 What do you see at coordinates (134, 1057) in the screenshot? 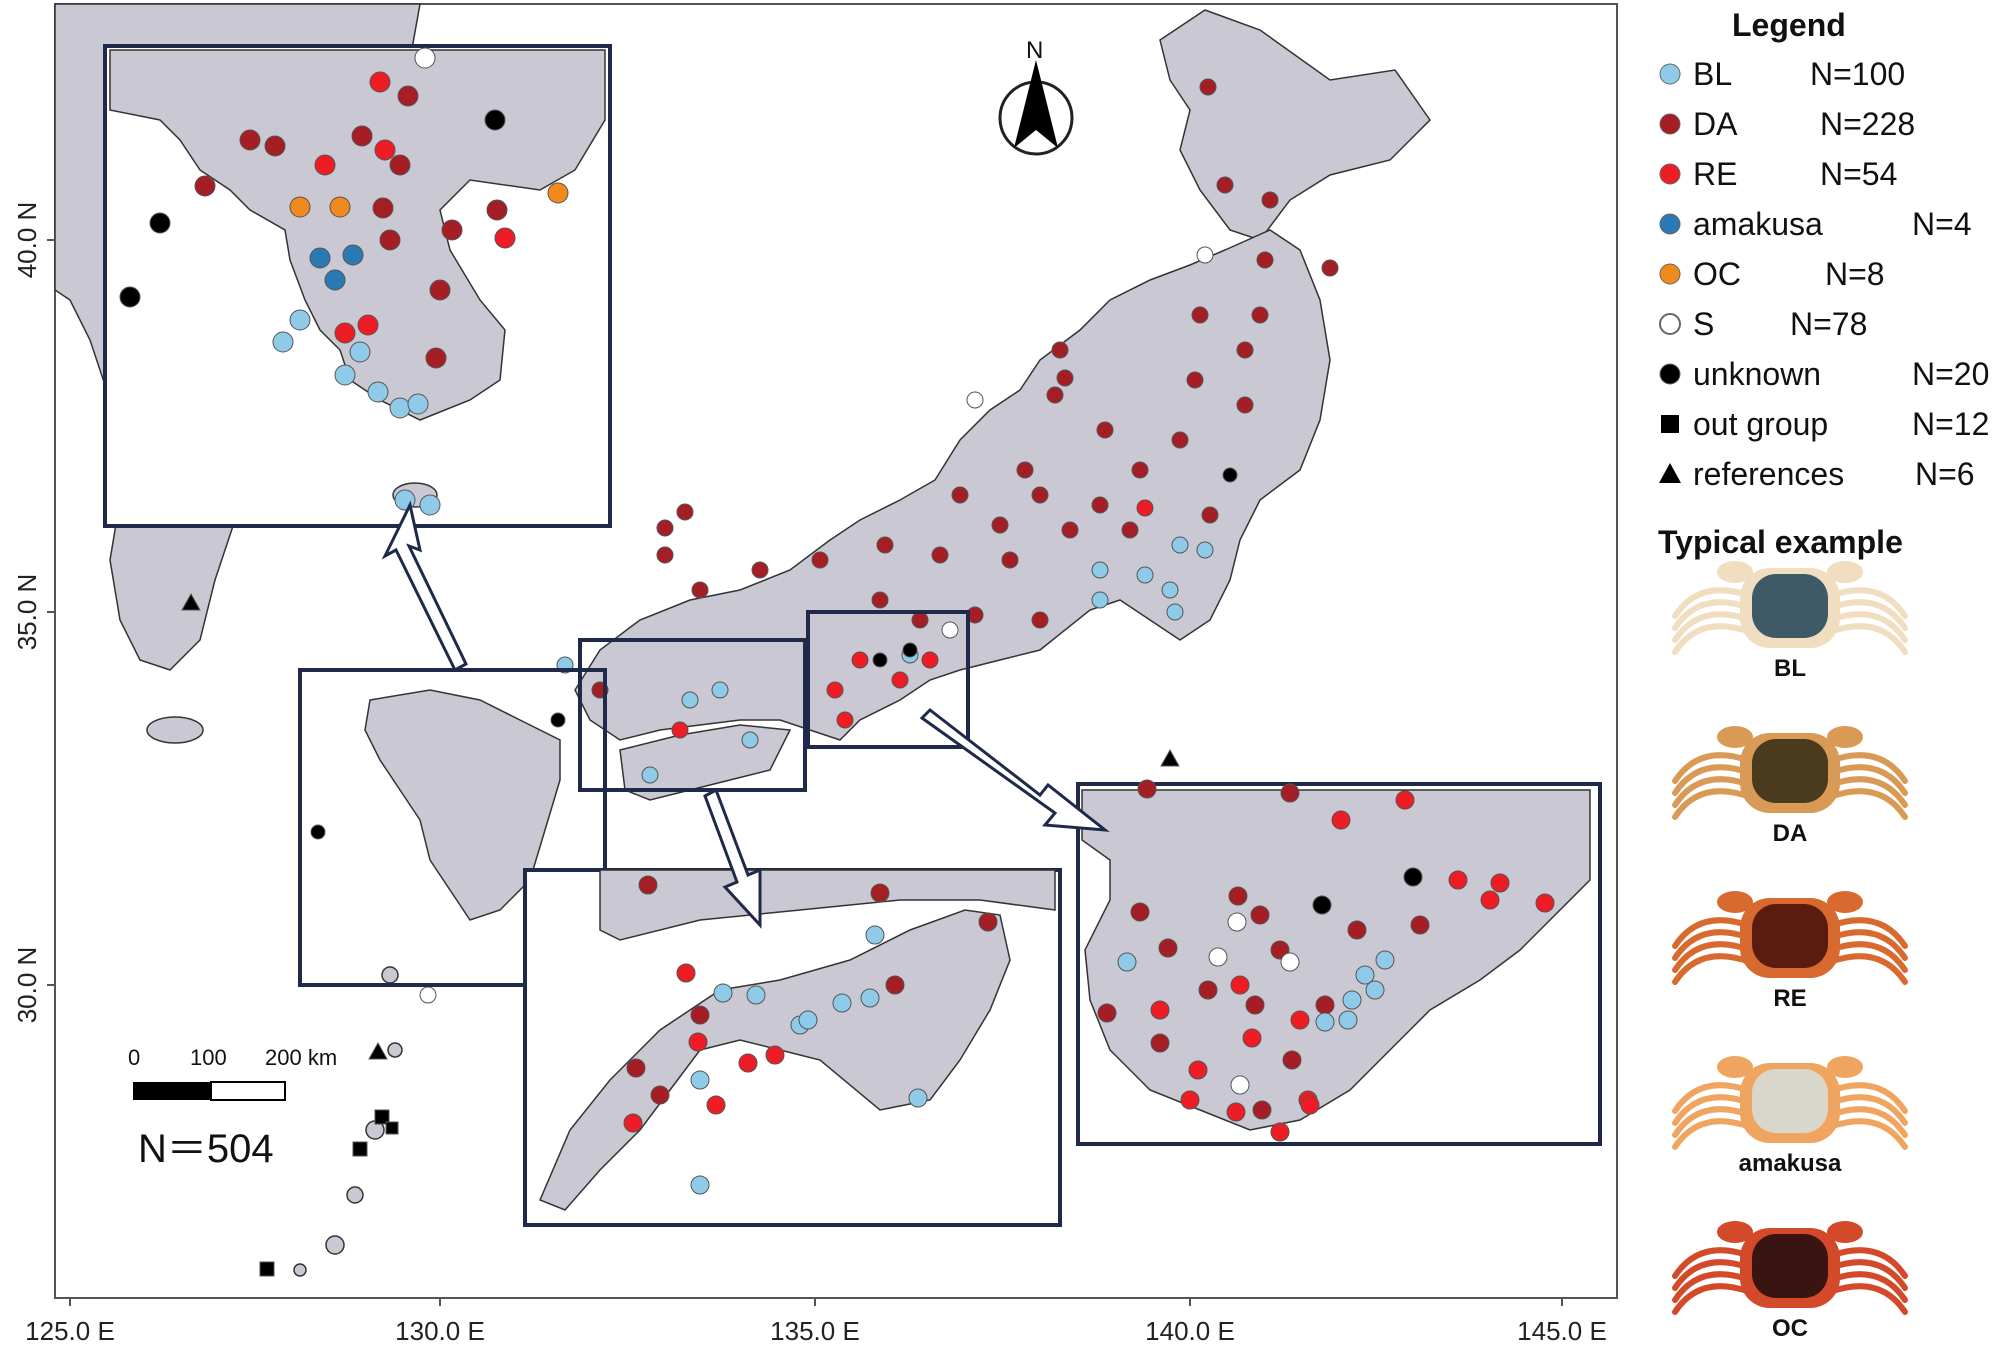
I see `scale-label-0: 0` at bounding box center [134, 1057].